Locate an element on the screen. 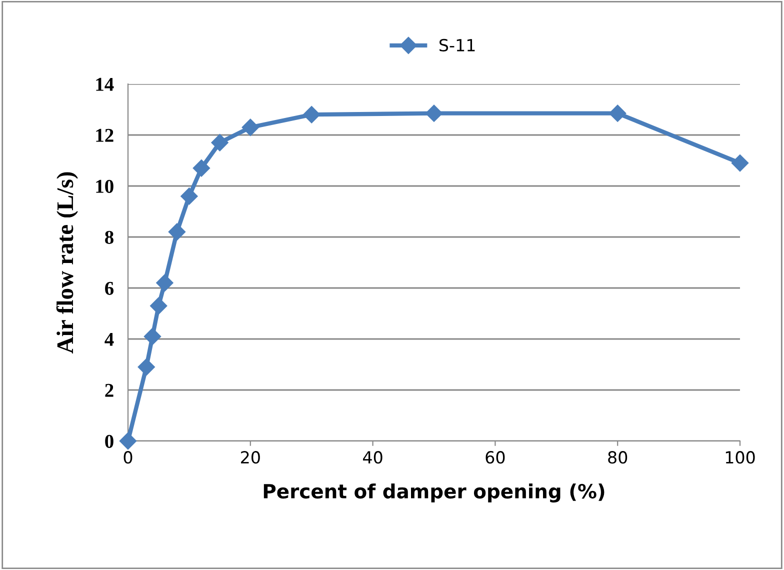  x-tick-label: 100 is located at coordinates (740, 457).